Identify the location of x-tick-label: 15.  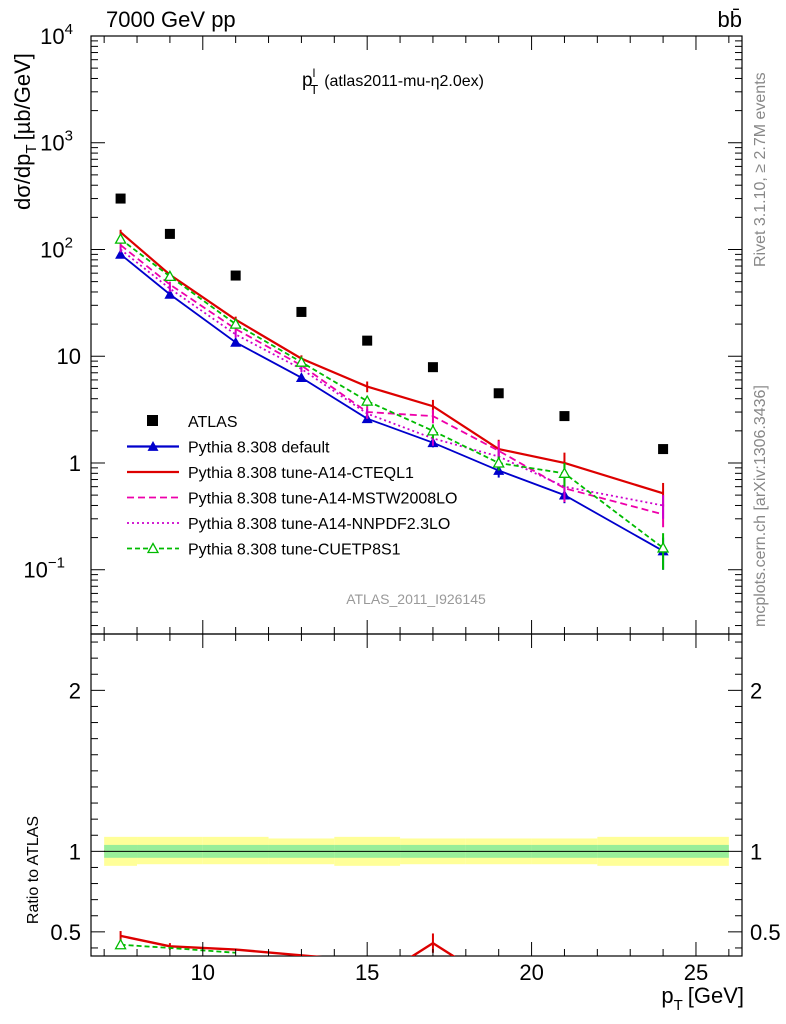
(367, 972).